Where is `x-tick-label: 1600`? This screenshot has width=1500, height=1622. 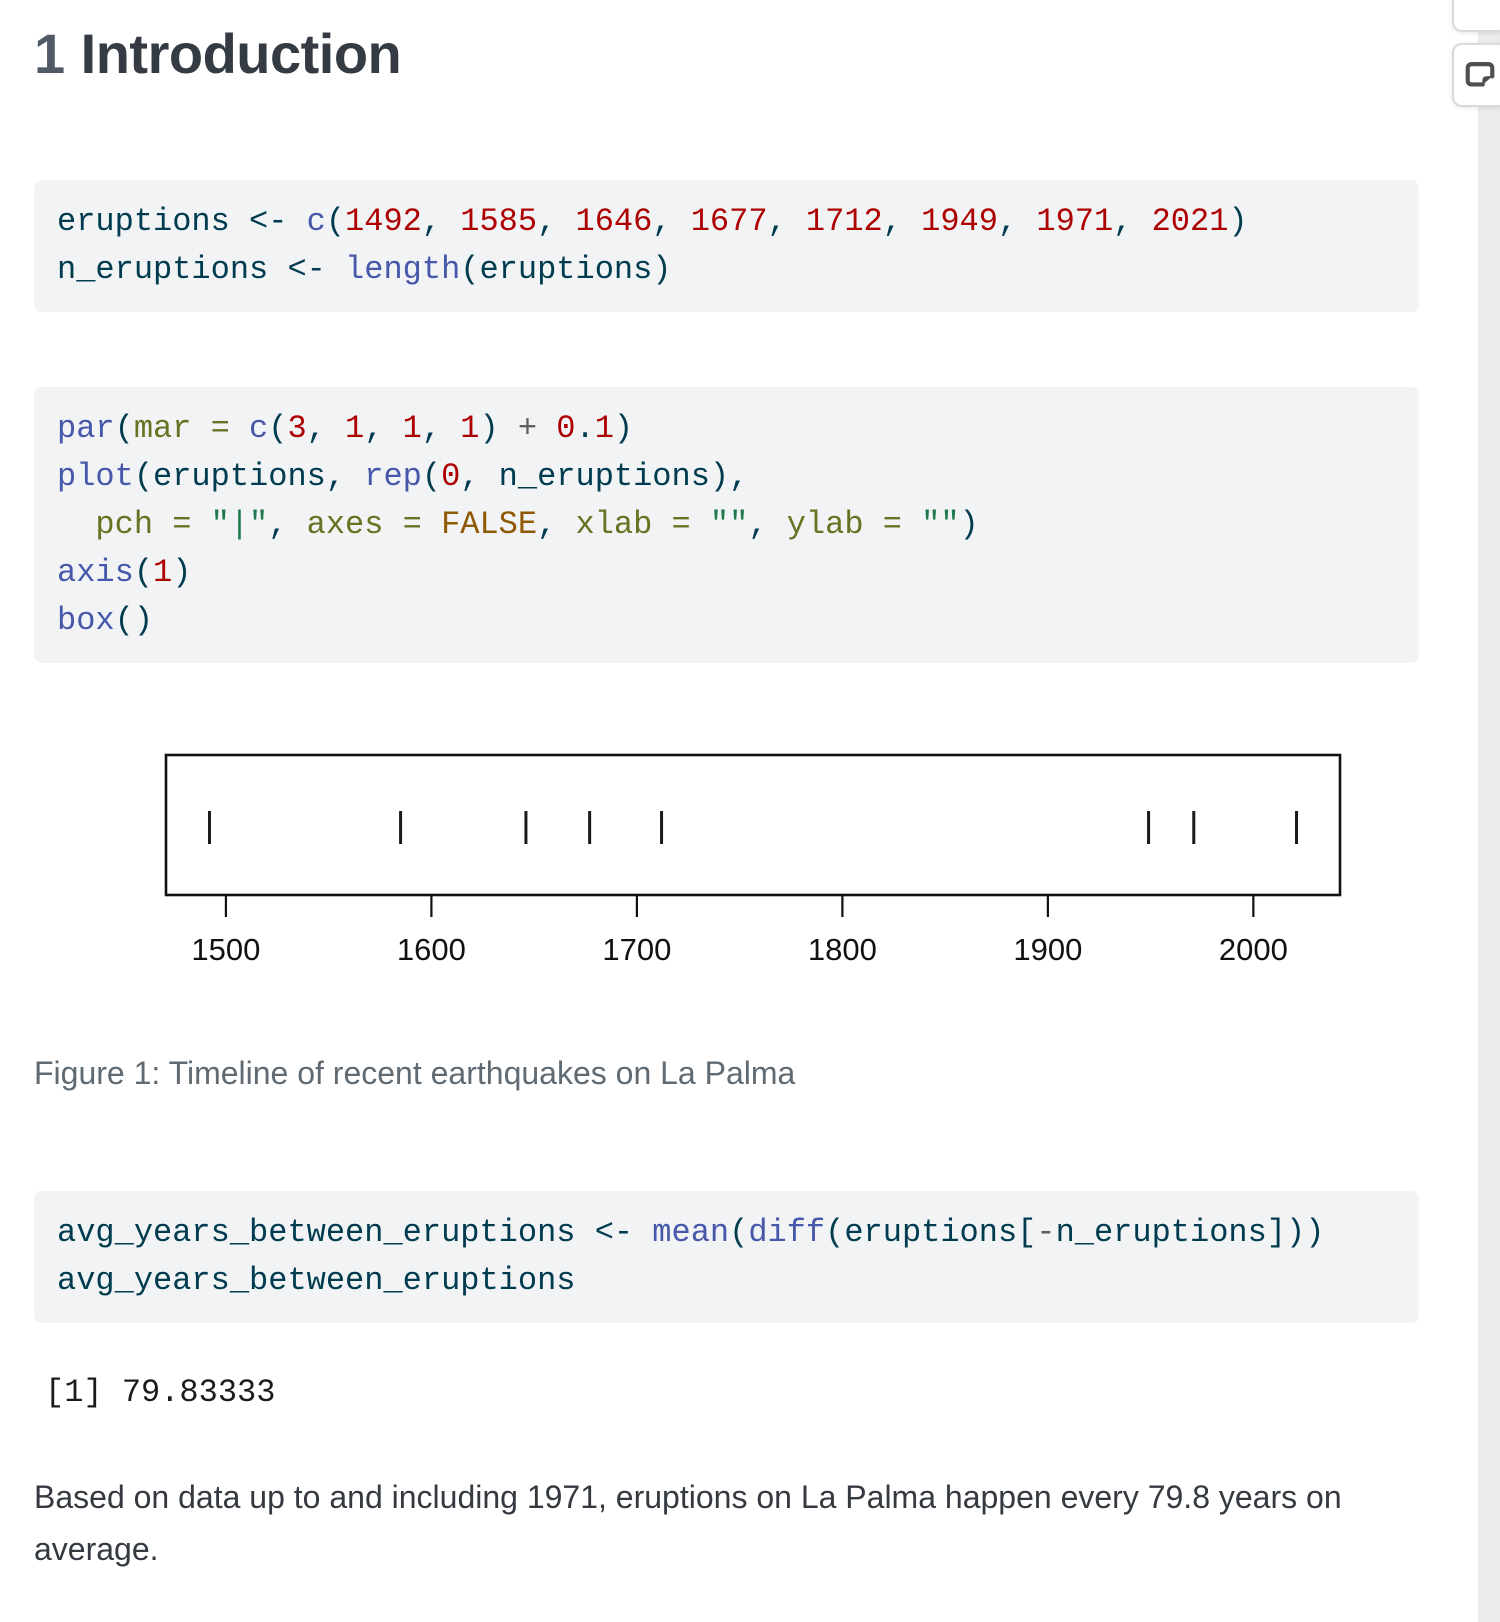 x-tick-label: 1600 is located at coordinates (431, 949).